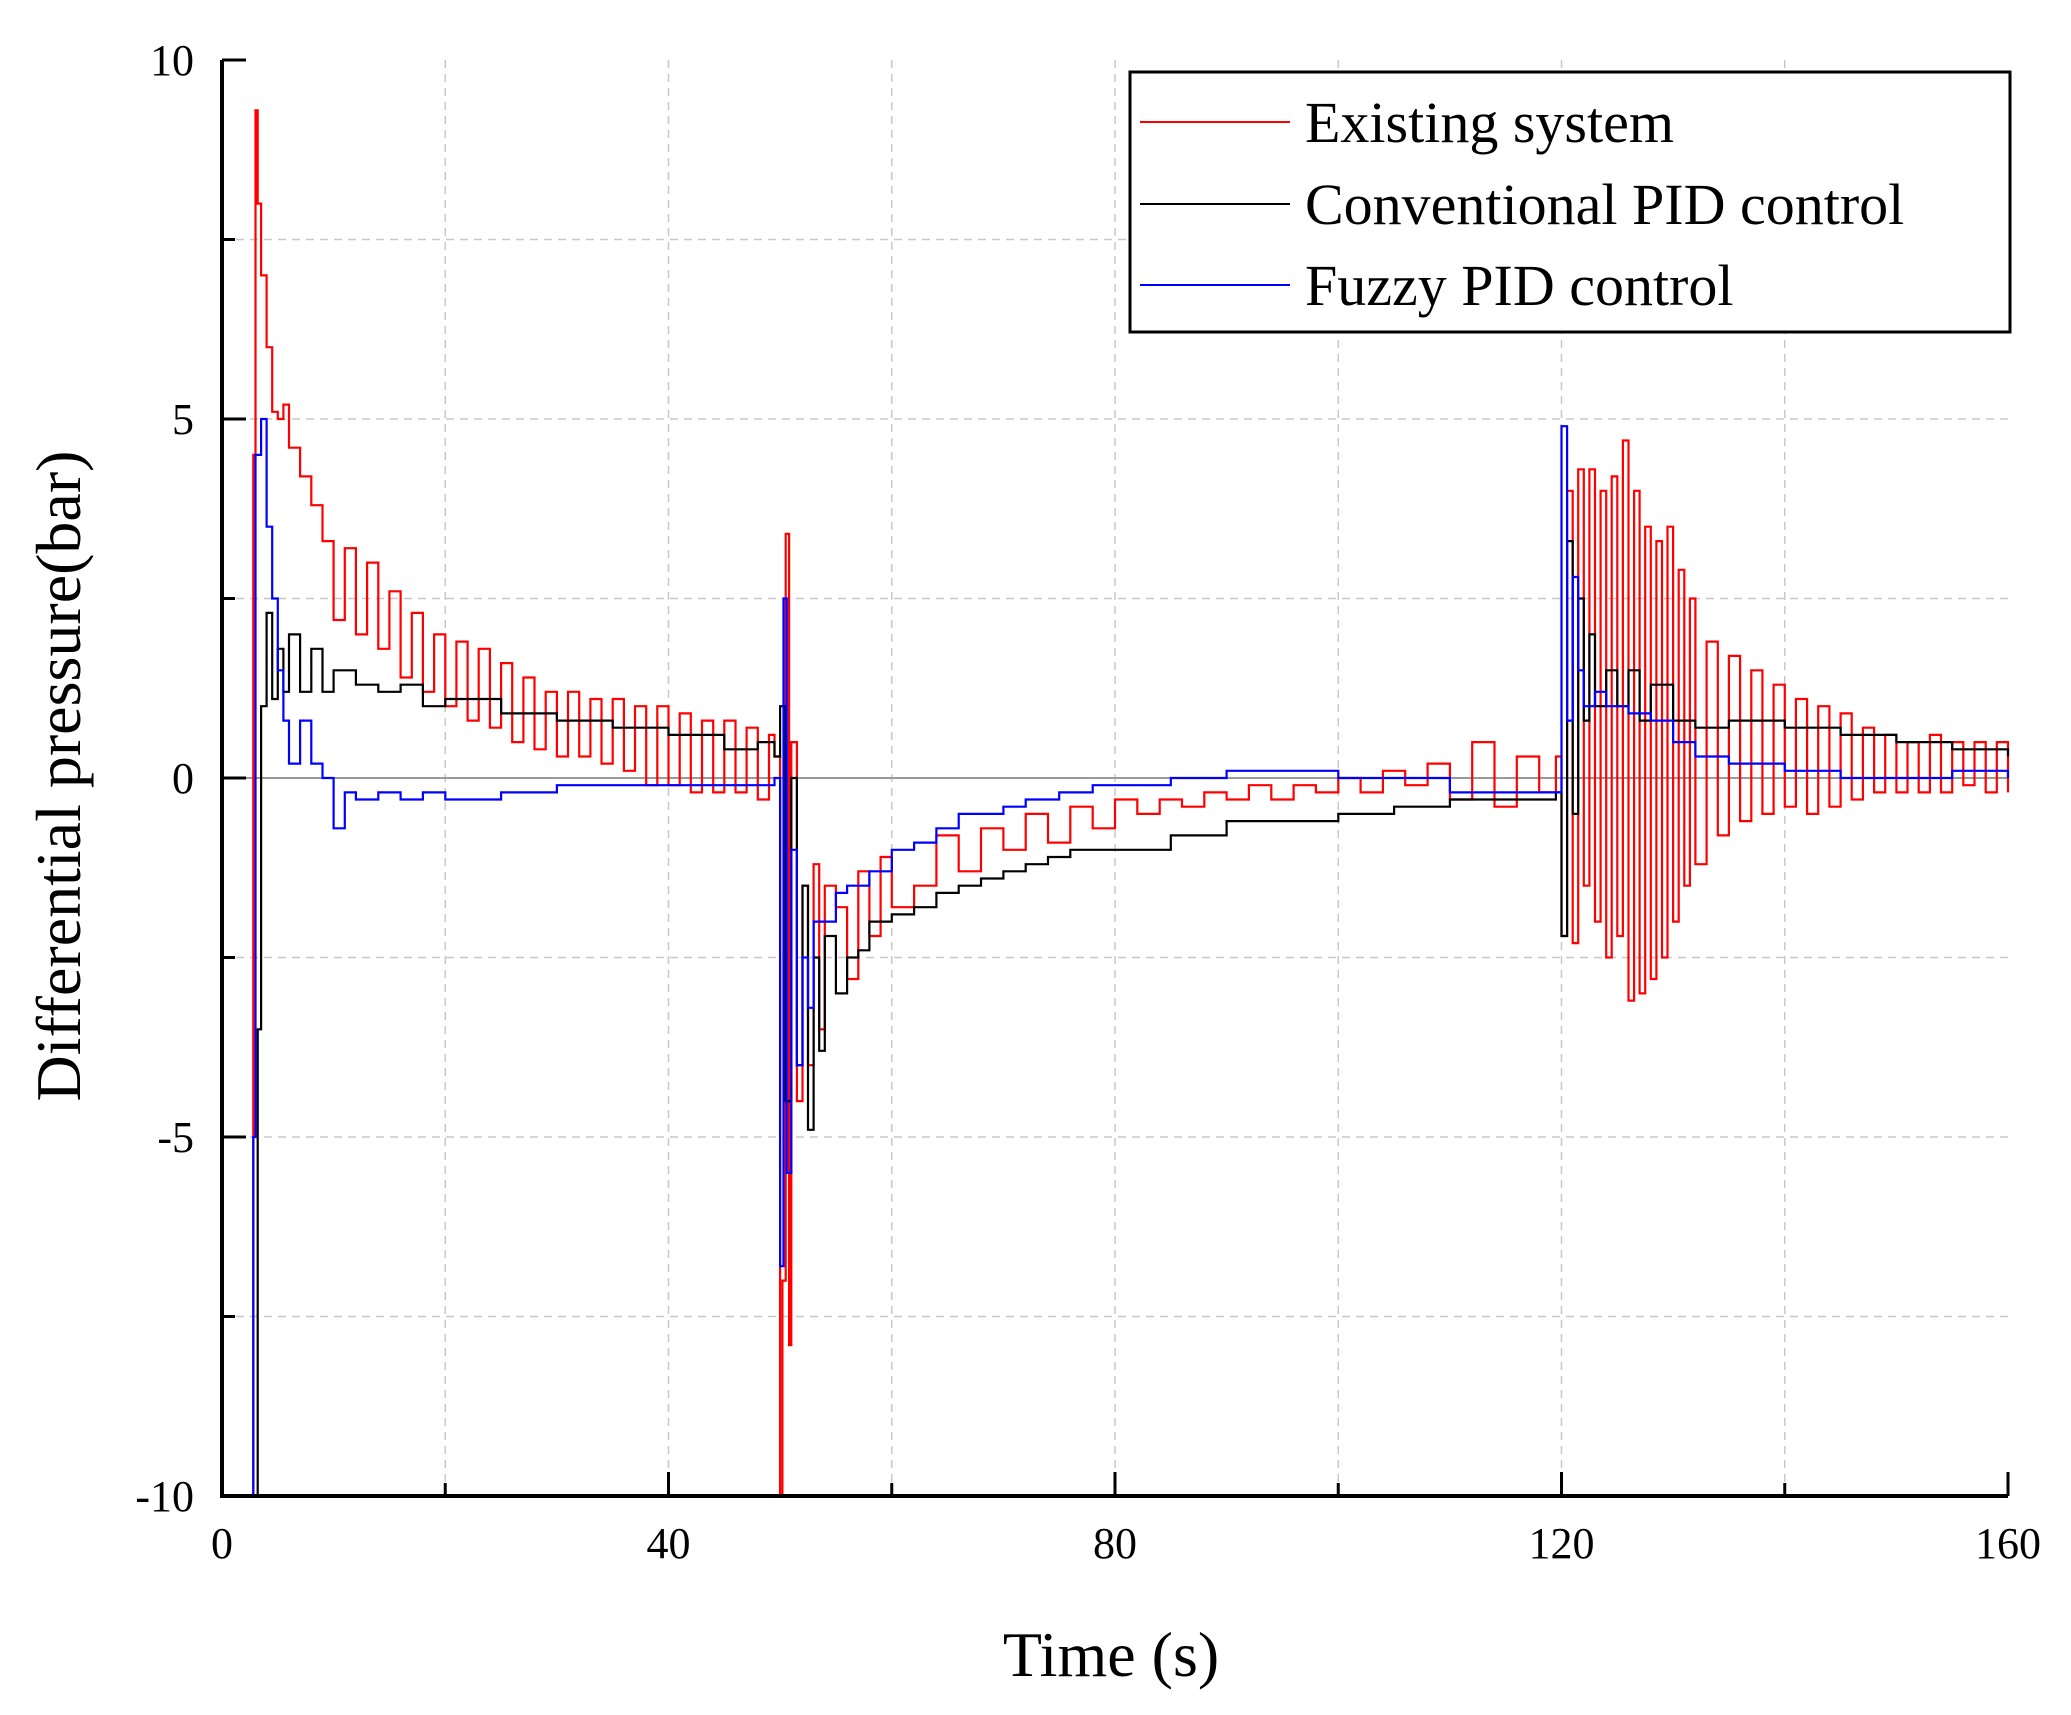 The image size is (2071, 1715). I want to click on x-tick-label: 0, so click(222, 1543).